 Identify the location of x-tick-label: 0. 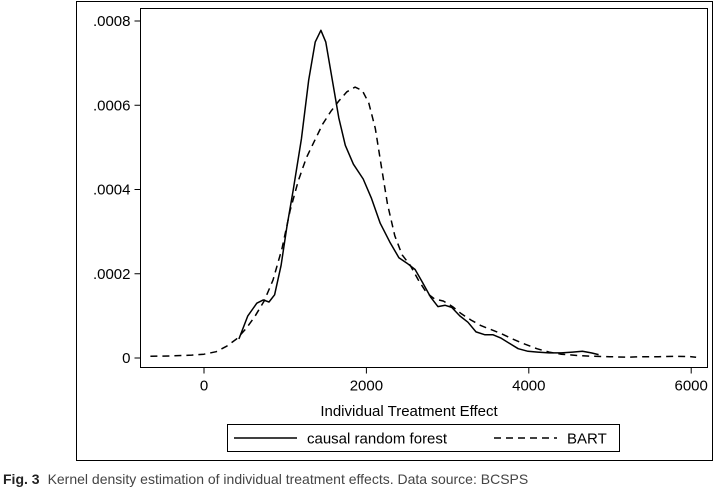
(204, 386).